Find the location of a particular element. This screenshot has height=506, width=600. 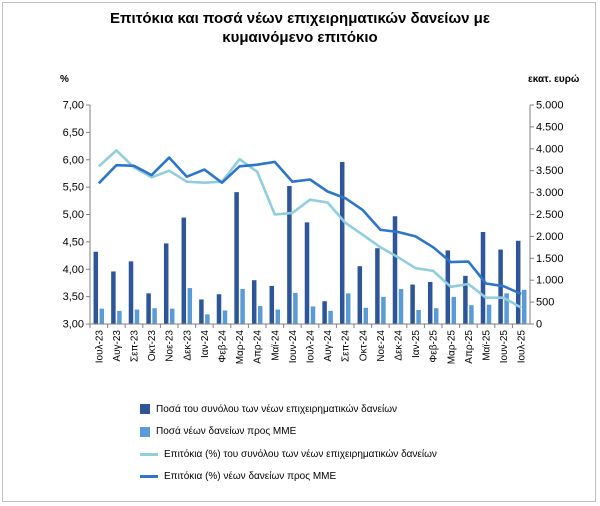

legend-label: Επιτόκια (%) νέων δανείων προς ΜΜΕ is located at coordinates (250, 477).